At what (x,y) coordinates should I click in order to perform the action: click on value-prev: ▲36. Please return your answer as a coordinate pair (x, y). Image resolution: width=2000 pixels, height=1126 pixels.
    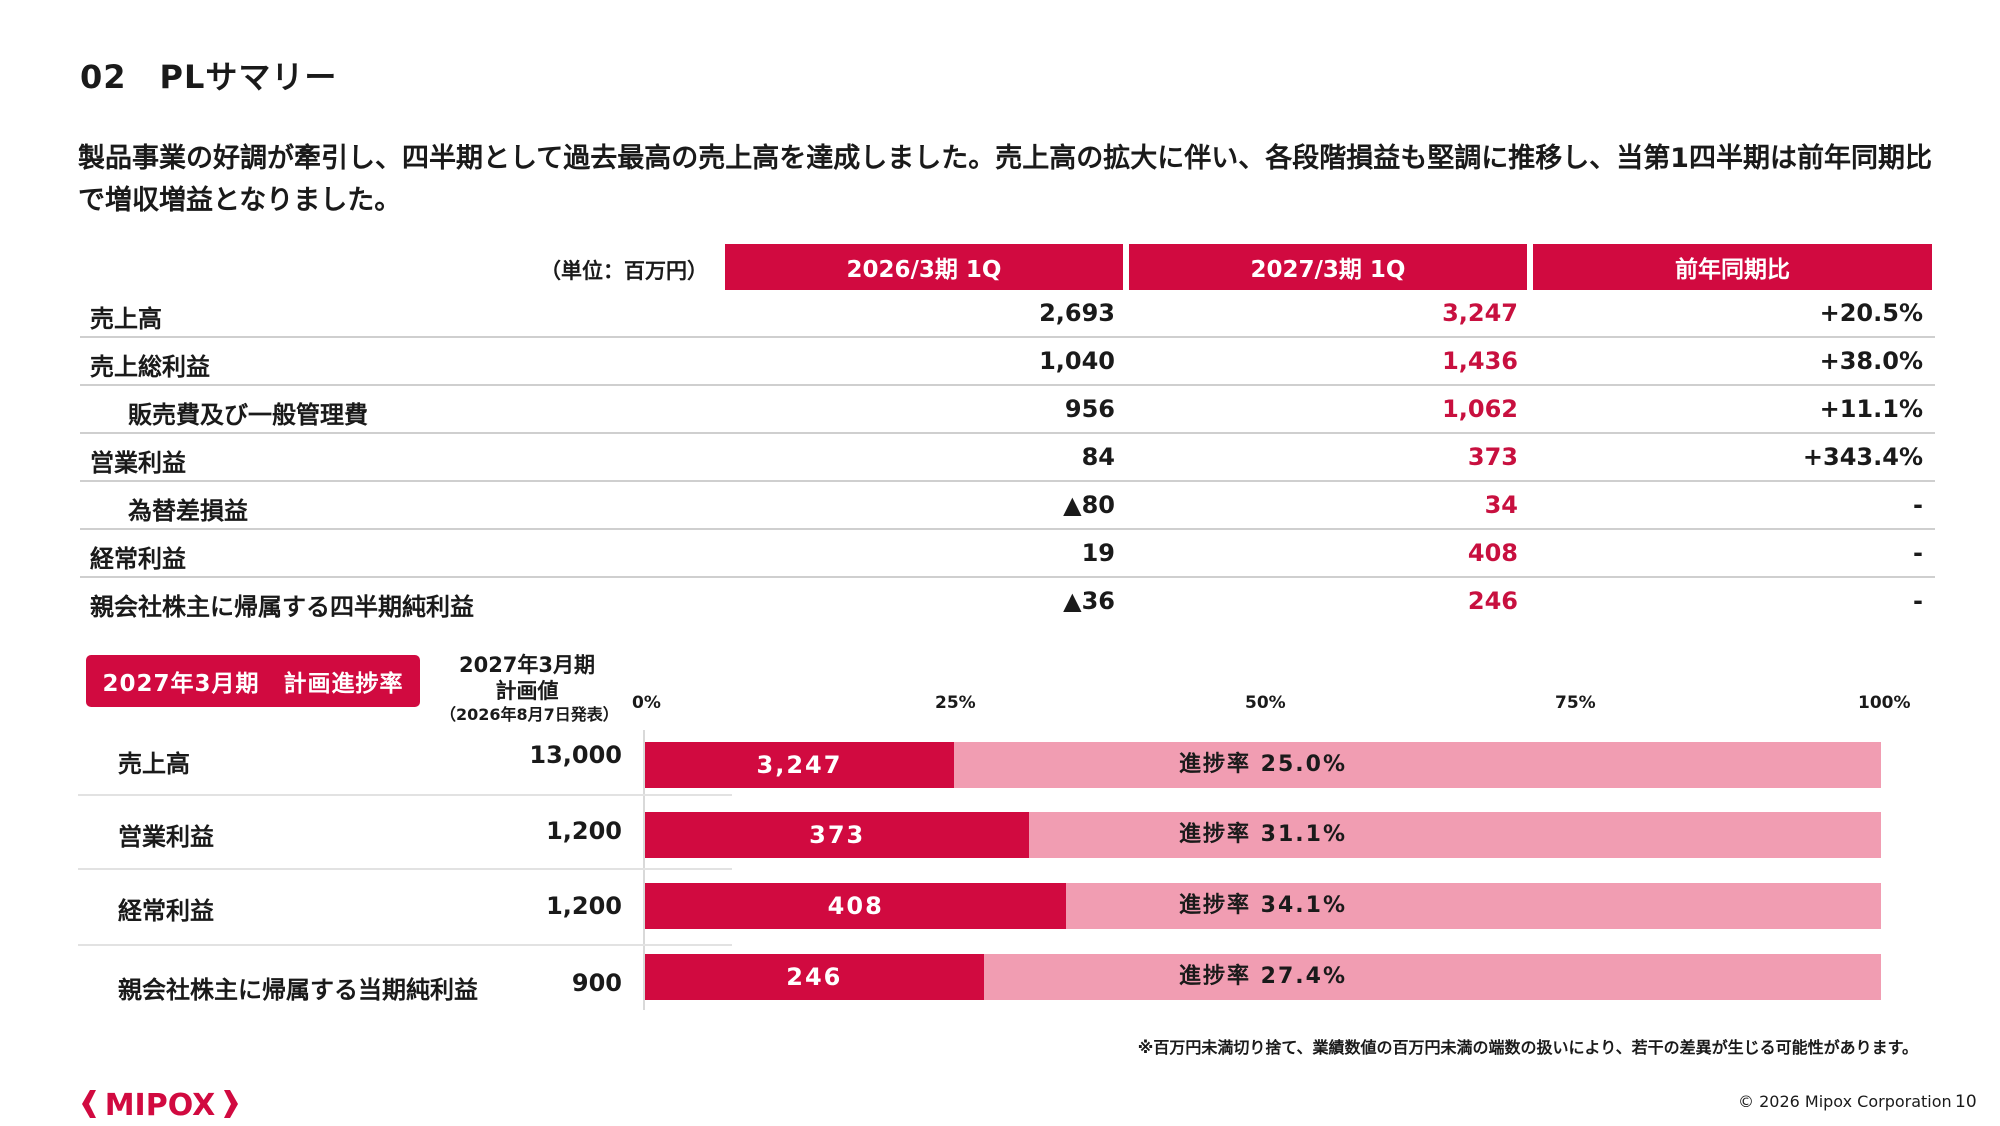
    Looking at the image, I should click on (1089, 601).